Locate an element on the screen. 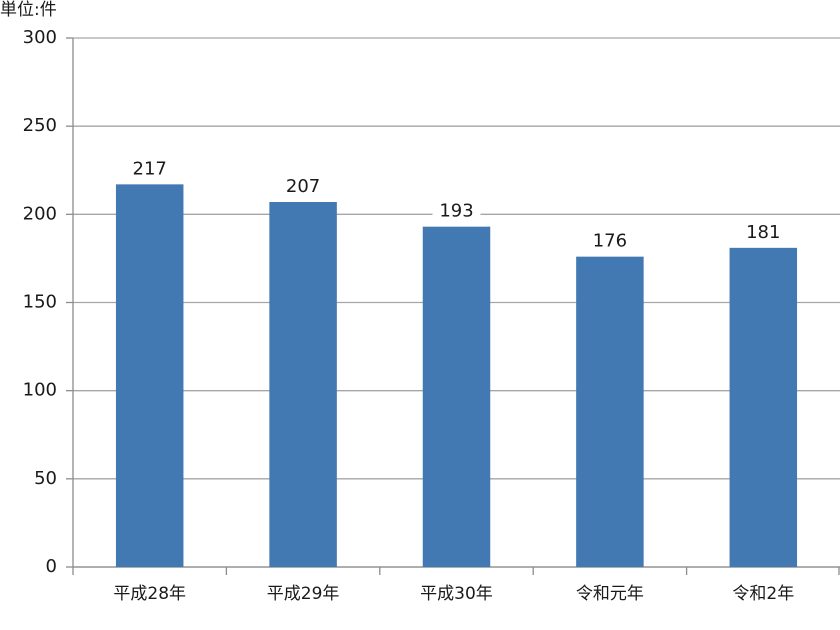 The image size is (840, 630). value-label: 217 is located at coordinates (150, 168).